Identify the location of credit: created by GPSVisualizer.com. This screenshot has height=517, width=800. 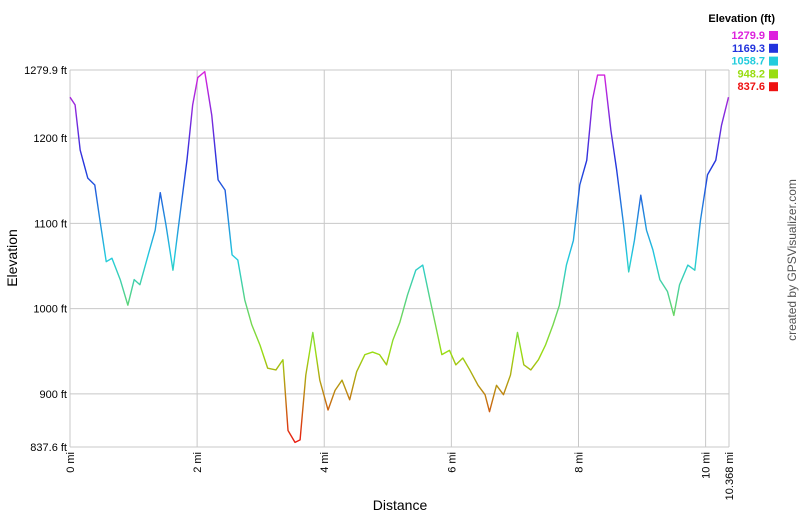
(792, 260).